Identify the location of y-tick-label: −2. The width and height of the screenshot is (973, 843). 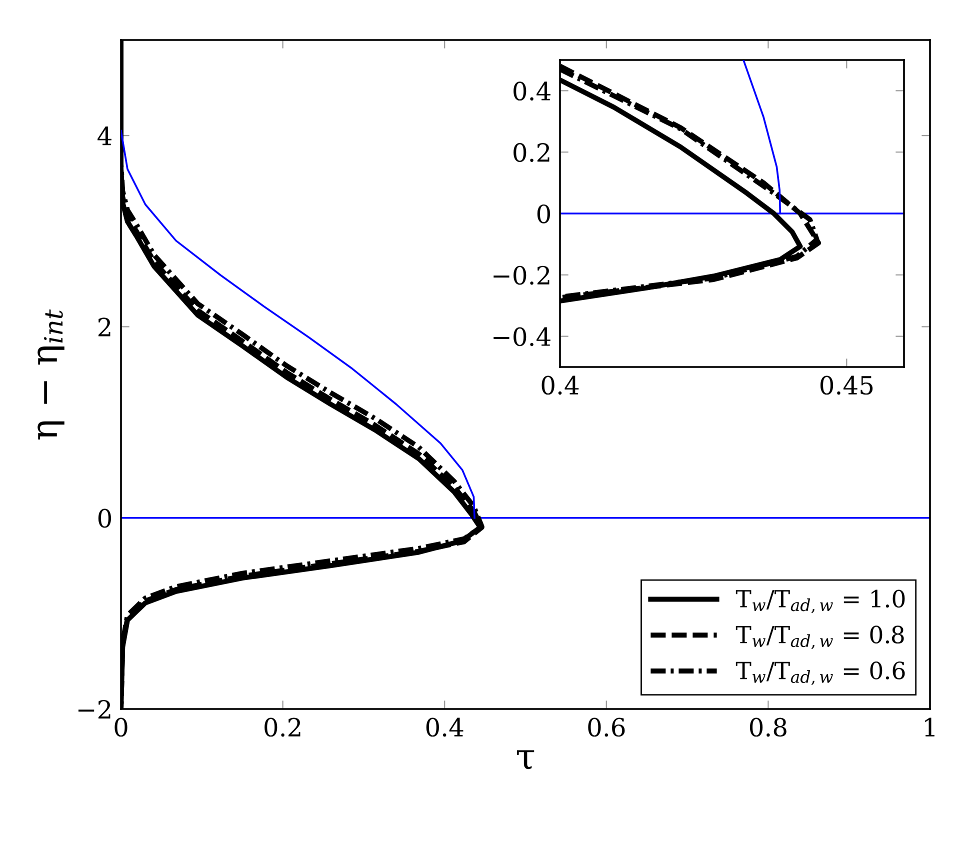
(94, 709).